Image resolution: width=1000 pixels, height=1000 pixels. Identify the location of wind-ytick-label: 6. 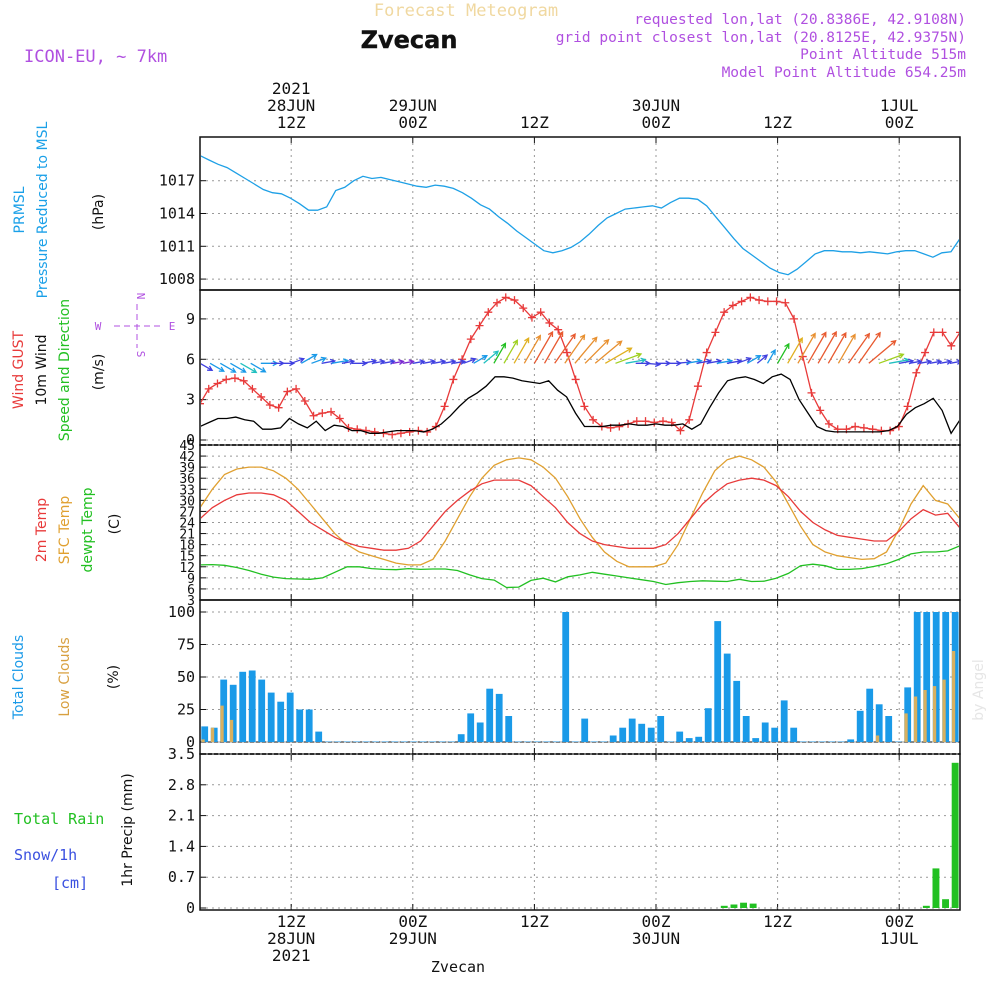
(190, 359).